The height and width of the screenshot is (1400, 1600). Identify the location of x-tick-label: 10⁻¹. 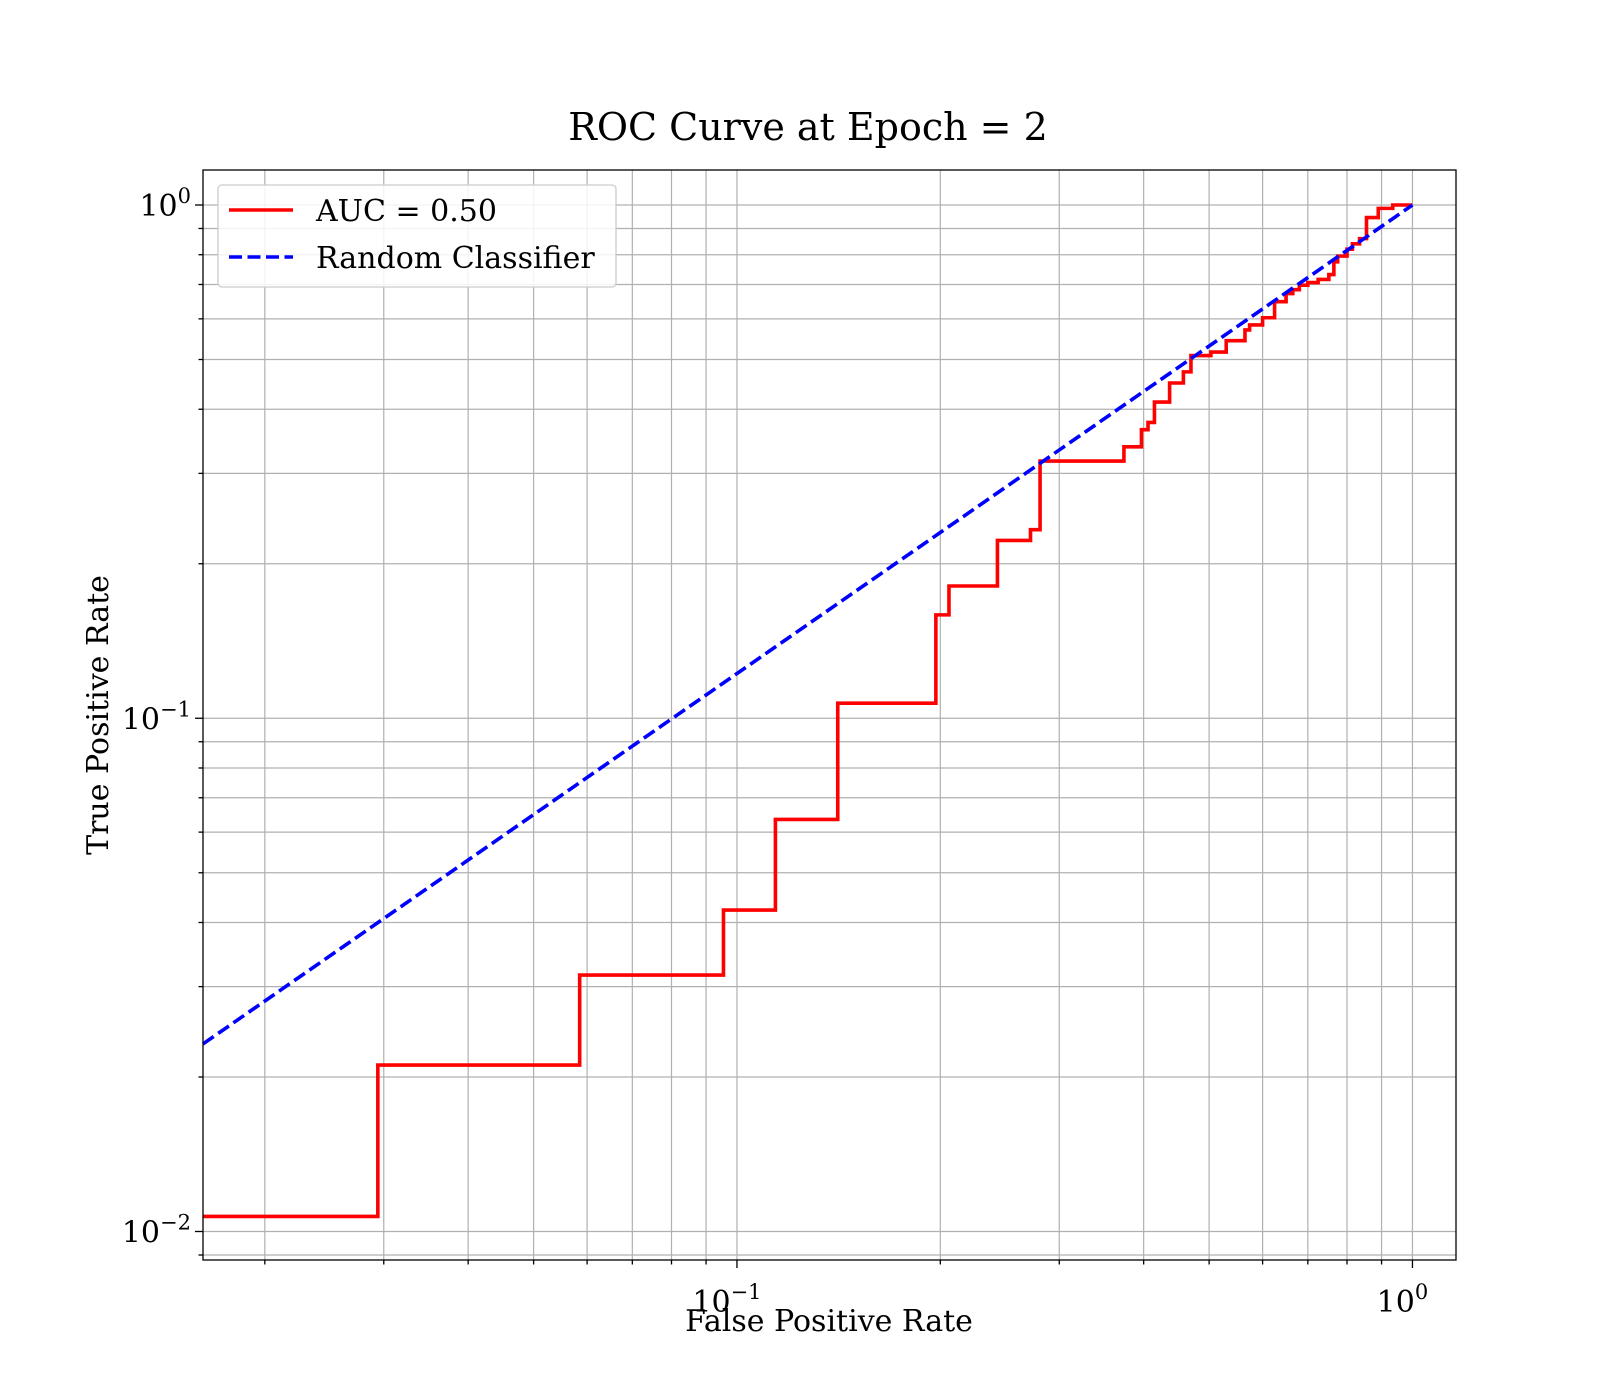
(726, 1300).